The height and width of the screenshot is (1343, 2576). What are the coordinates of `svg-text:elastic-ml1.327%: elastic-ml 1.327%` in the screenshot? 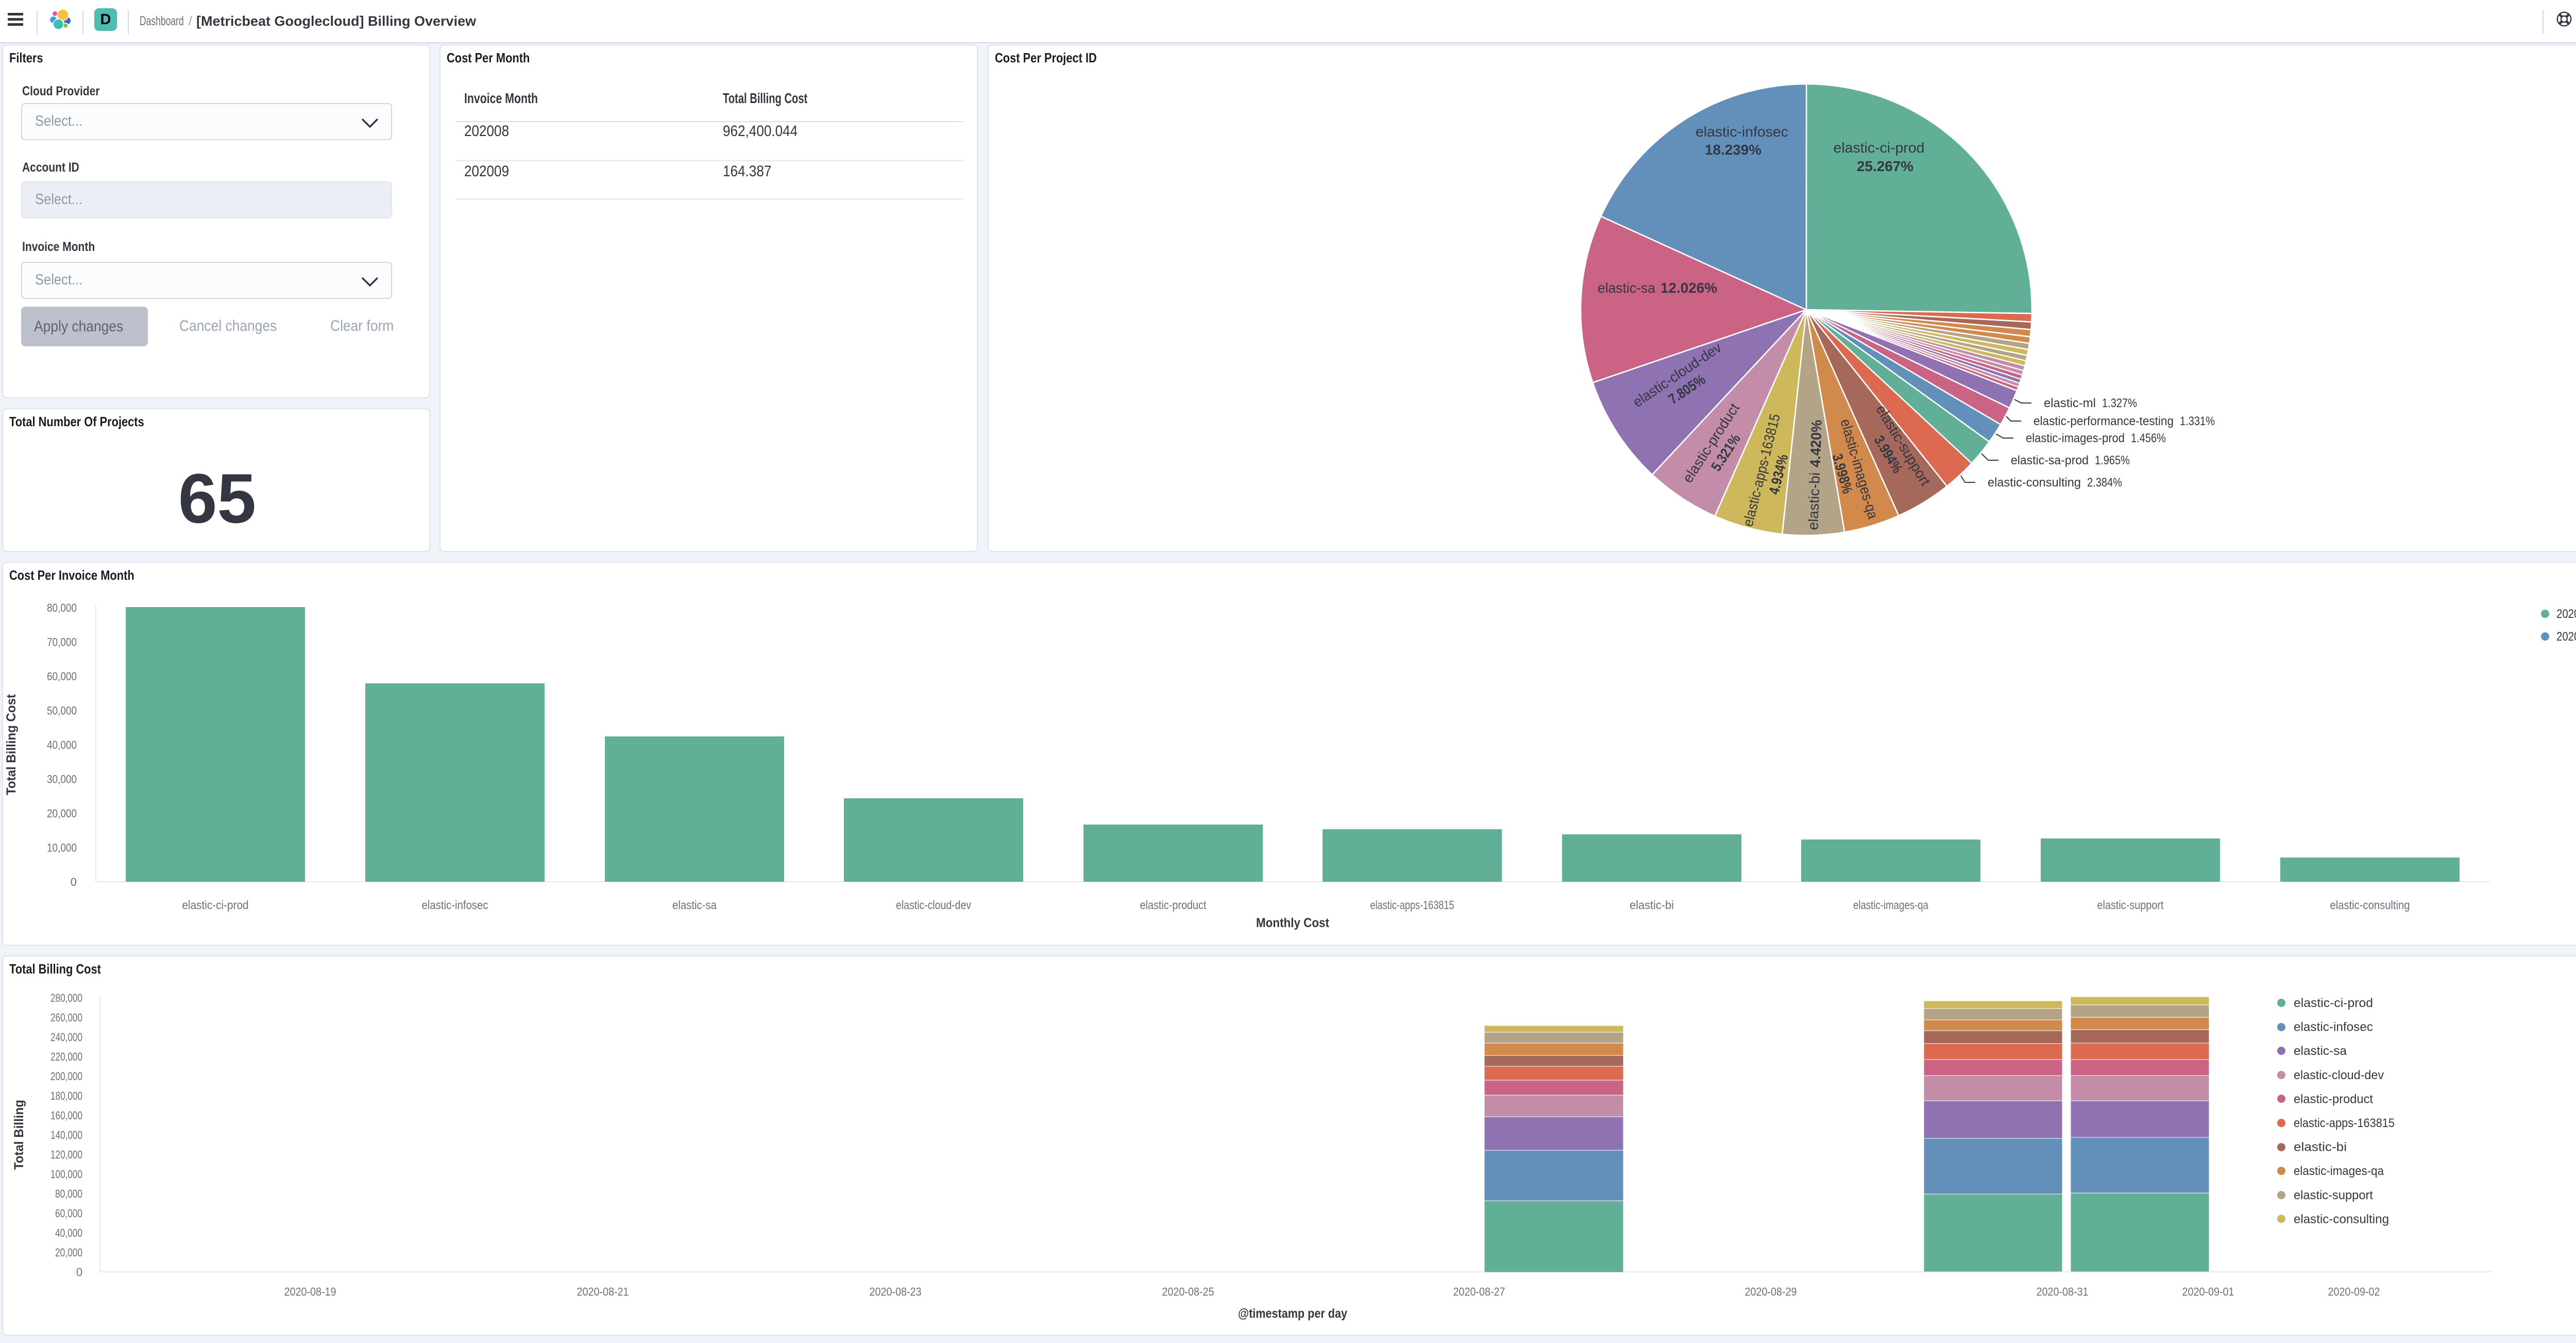 It's located at (2090, 403).